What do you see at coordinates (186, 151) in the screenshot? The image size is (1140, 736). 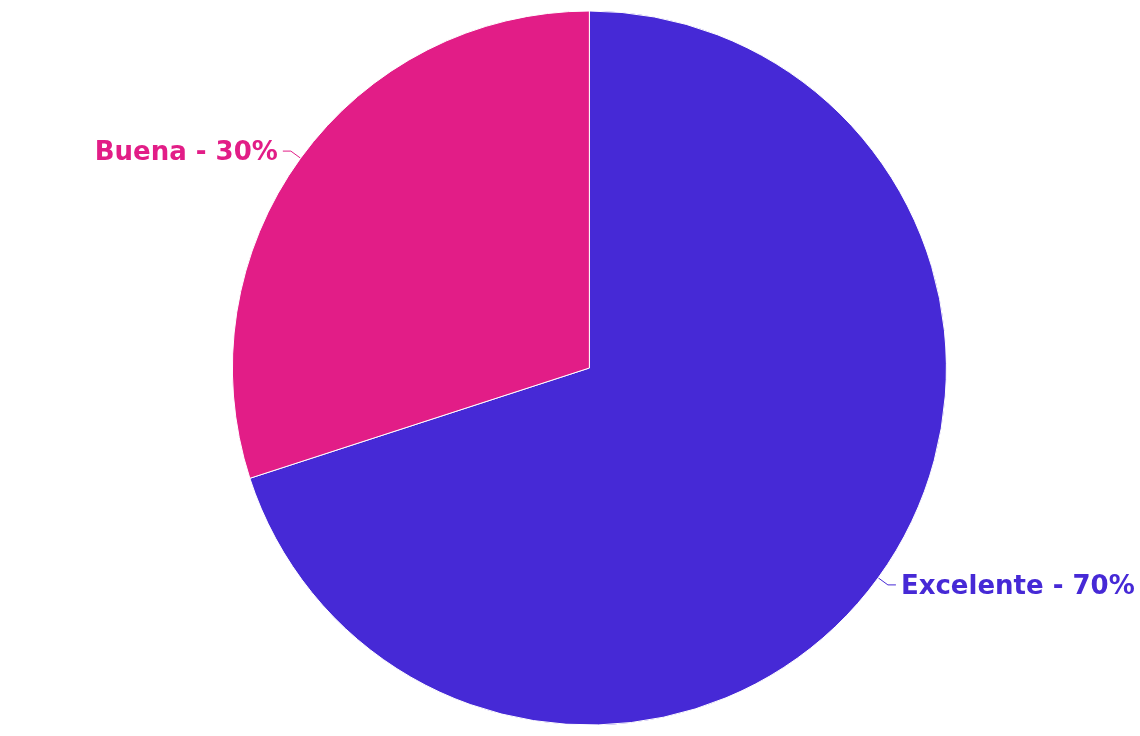 I see `slice-label: Buena - 30%` at bounding box center [186, 151].